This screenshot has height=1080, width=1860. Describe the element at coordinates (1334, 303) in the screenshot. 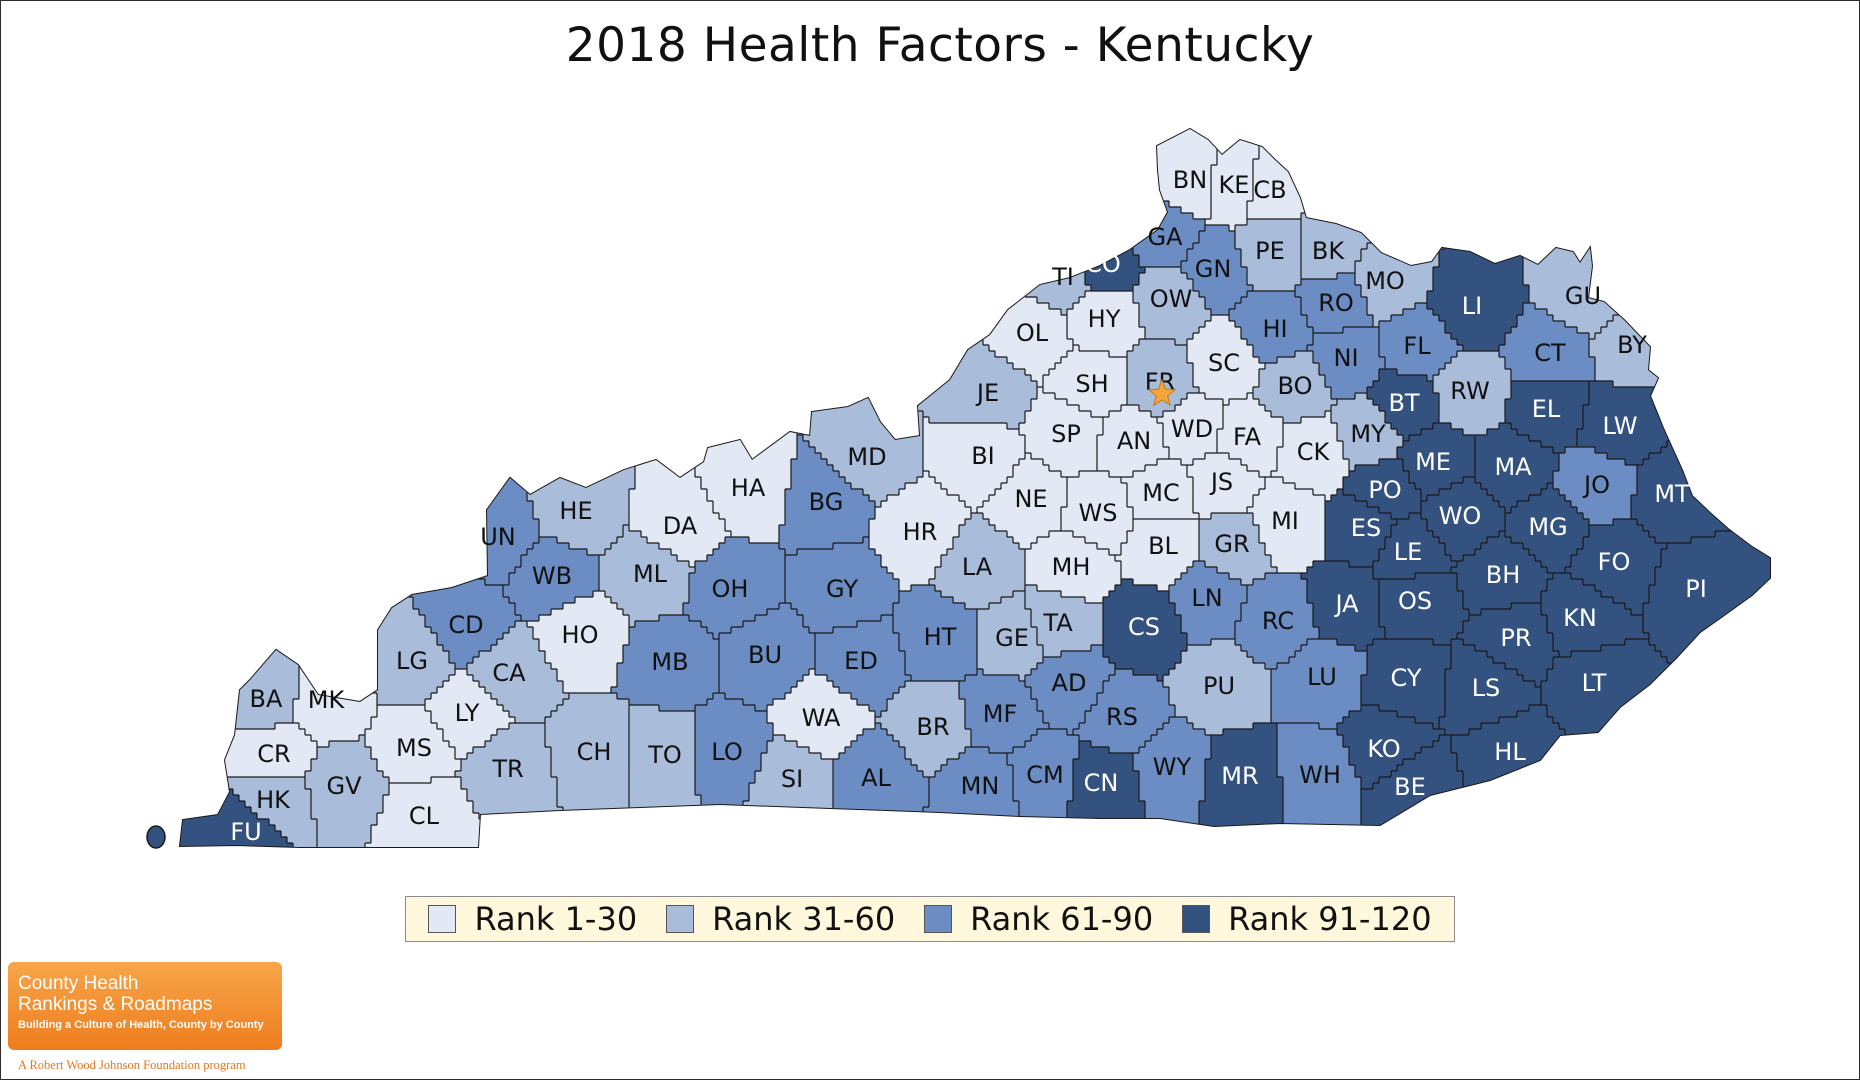

I see `county-ro` at that location.